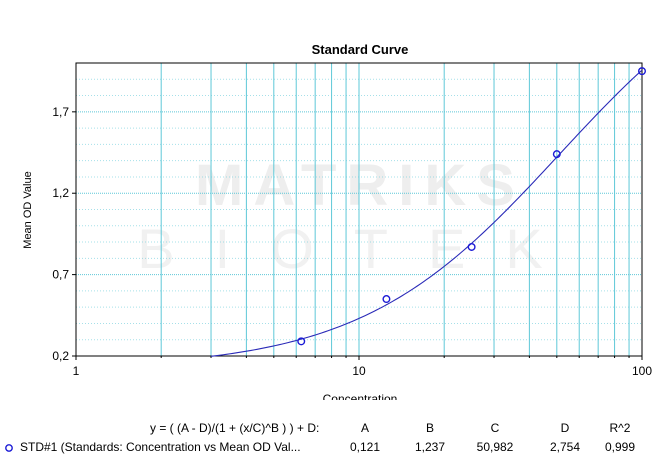 The width and height of the screenshot is (670, 461). What do you see at coordinates (620, 447) in the screenshot?
I see `legend-value-r2: 0,999` at bounding box center [620, 447].